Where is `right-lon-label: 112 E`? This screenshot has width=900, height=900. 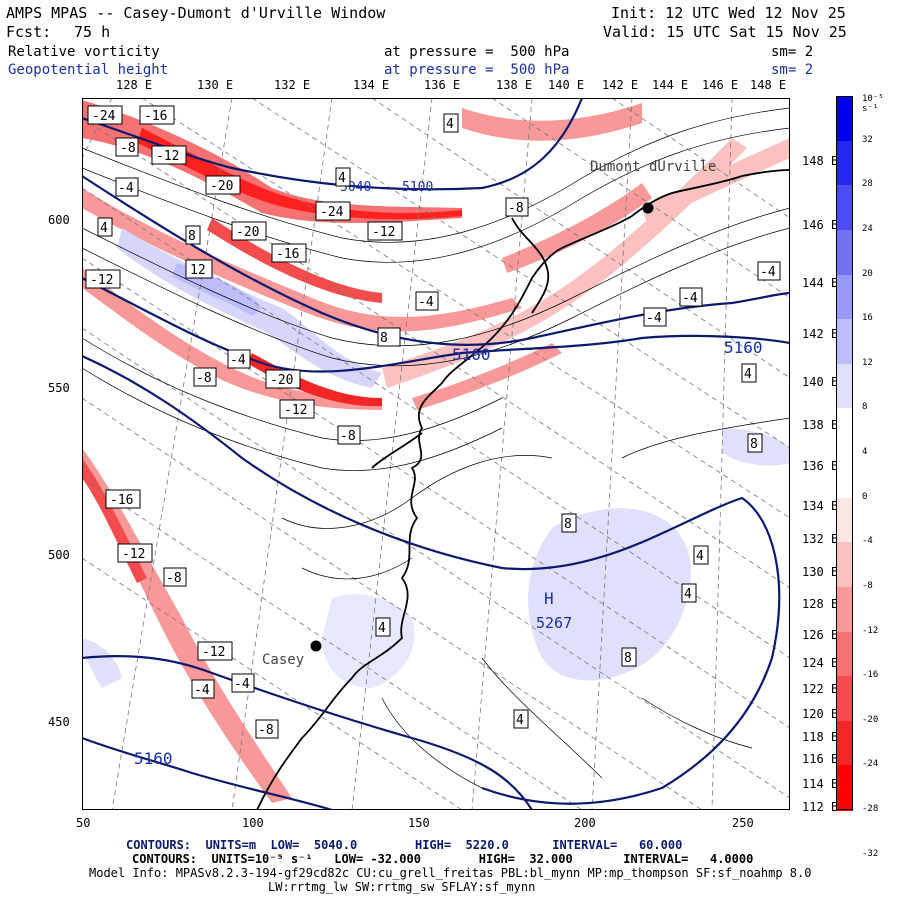 right-lon-label: 112 E is located at coordinates (820, 807).